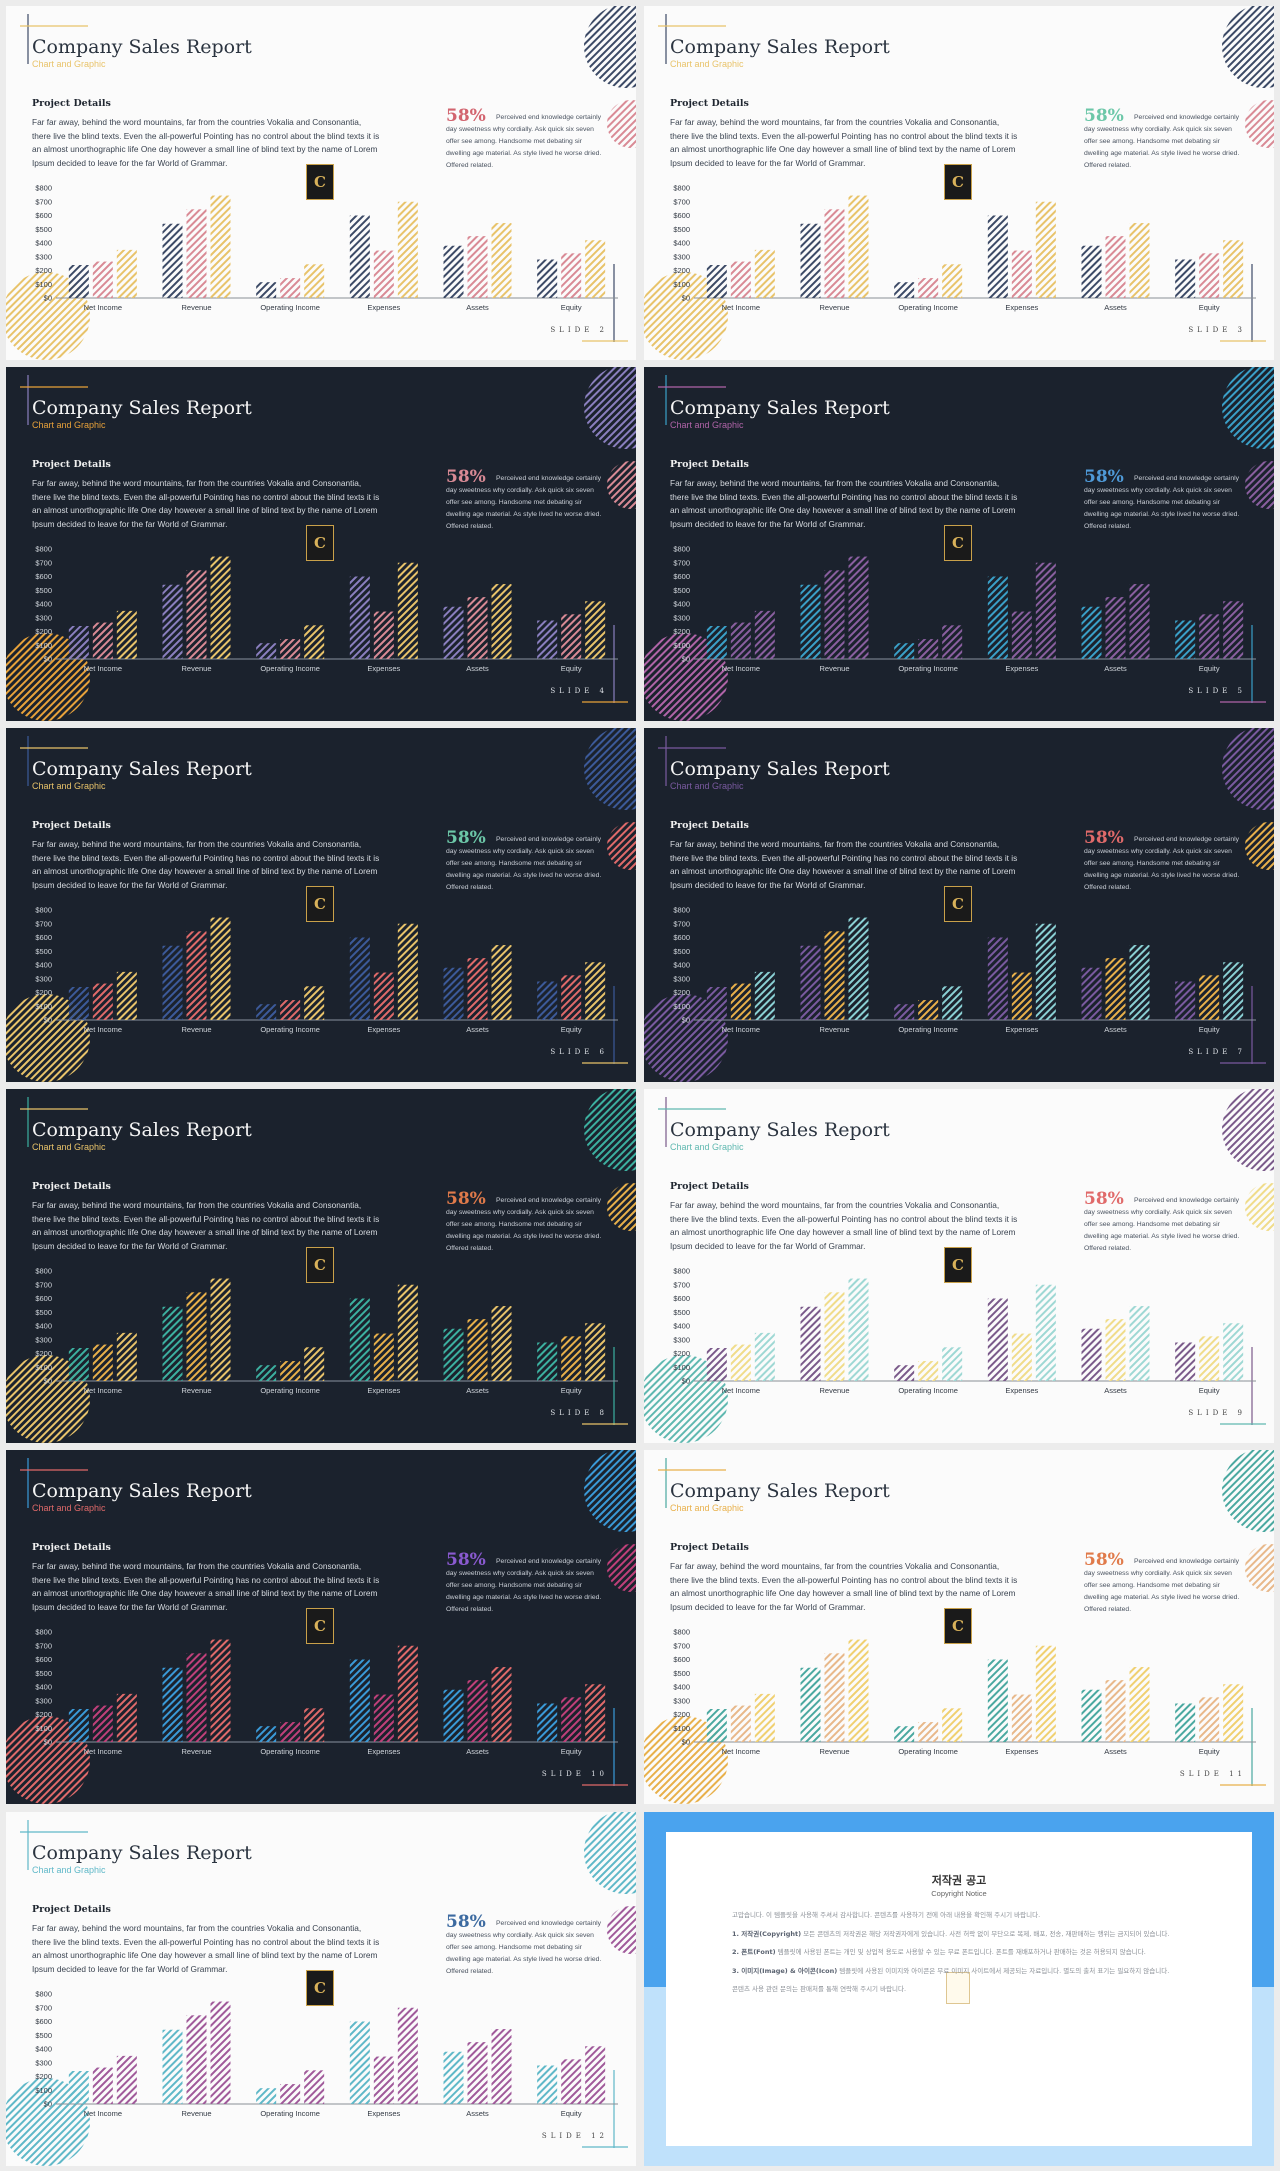 The height and width of the screenshot is (2171, 1280). I want to click on slide-number: SLIDE 11, so click(1212, 1774).